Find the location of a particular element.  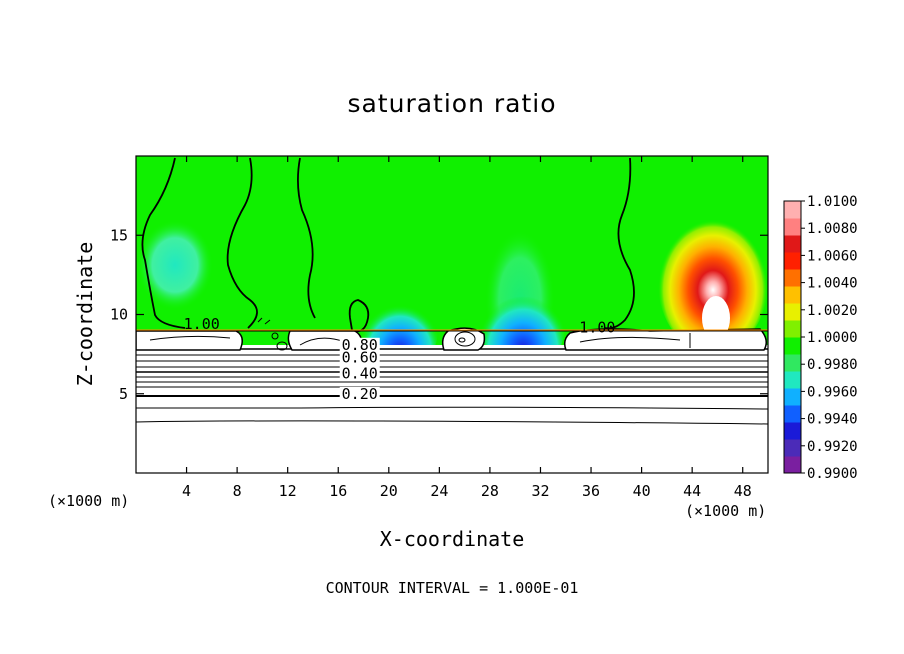

colorbar-label: 1.0100 is located at coordinates (832, 202).